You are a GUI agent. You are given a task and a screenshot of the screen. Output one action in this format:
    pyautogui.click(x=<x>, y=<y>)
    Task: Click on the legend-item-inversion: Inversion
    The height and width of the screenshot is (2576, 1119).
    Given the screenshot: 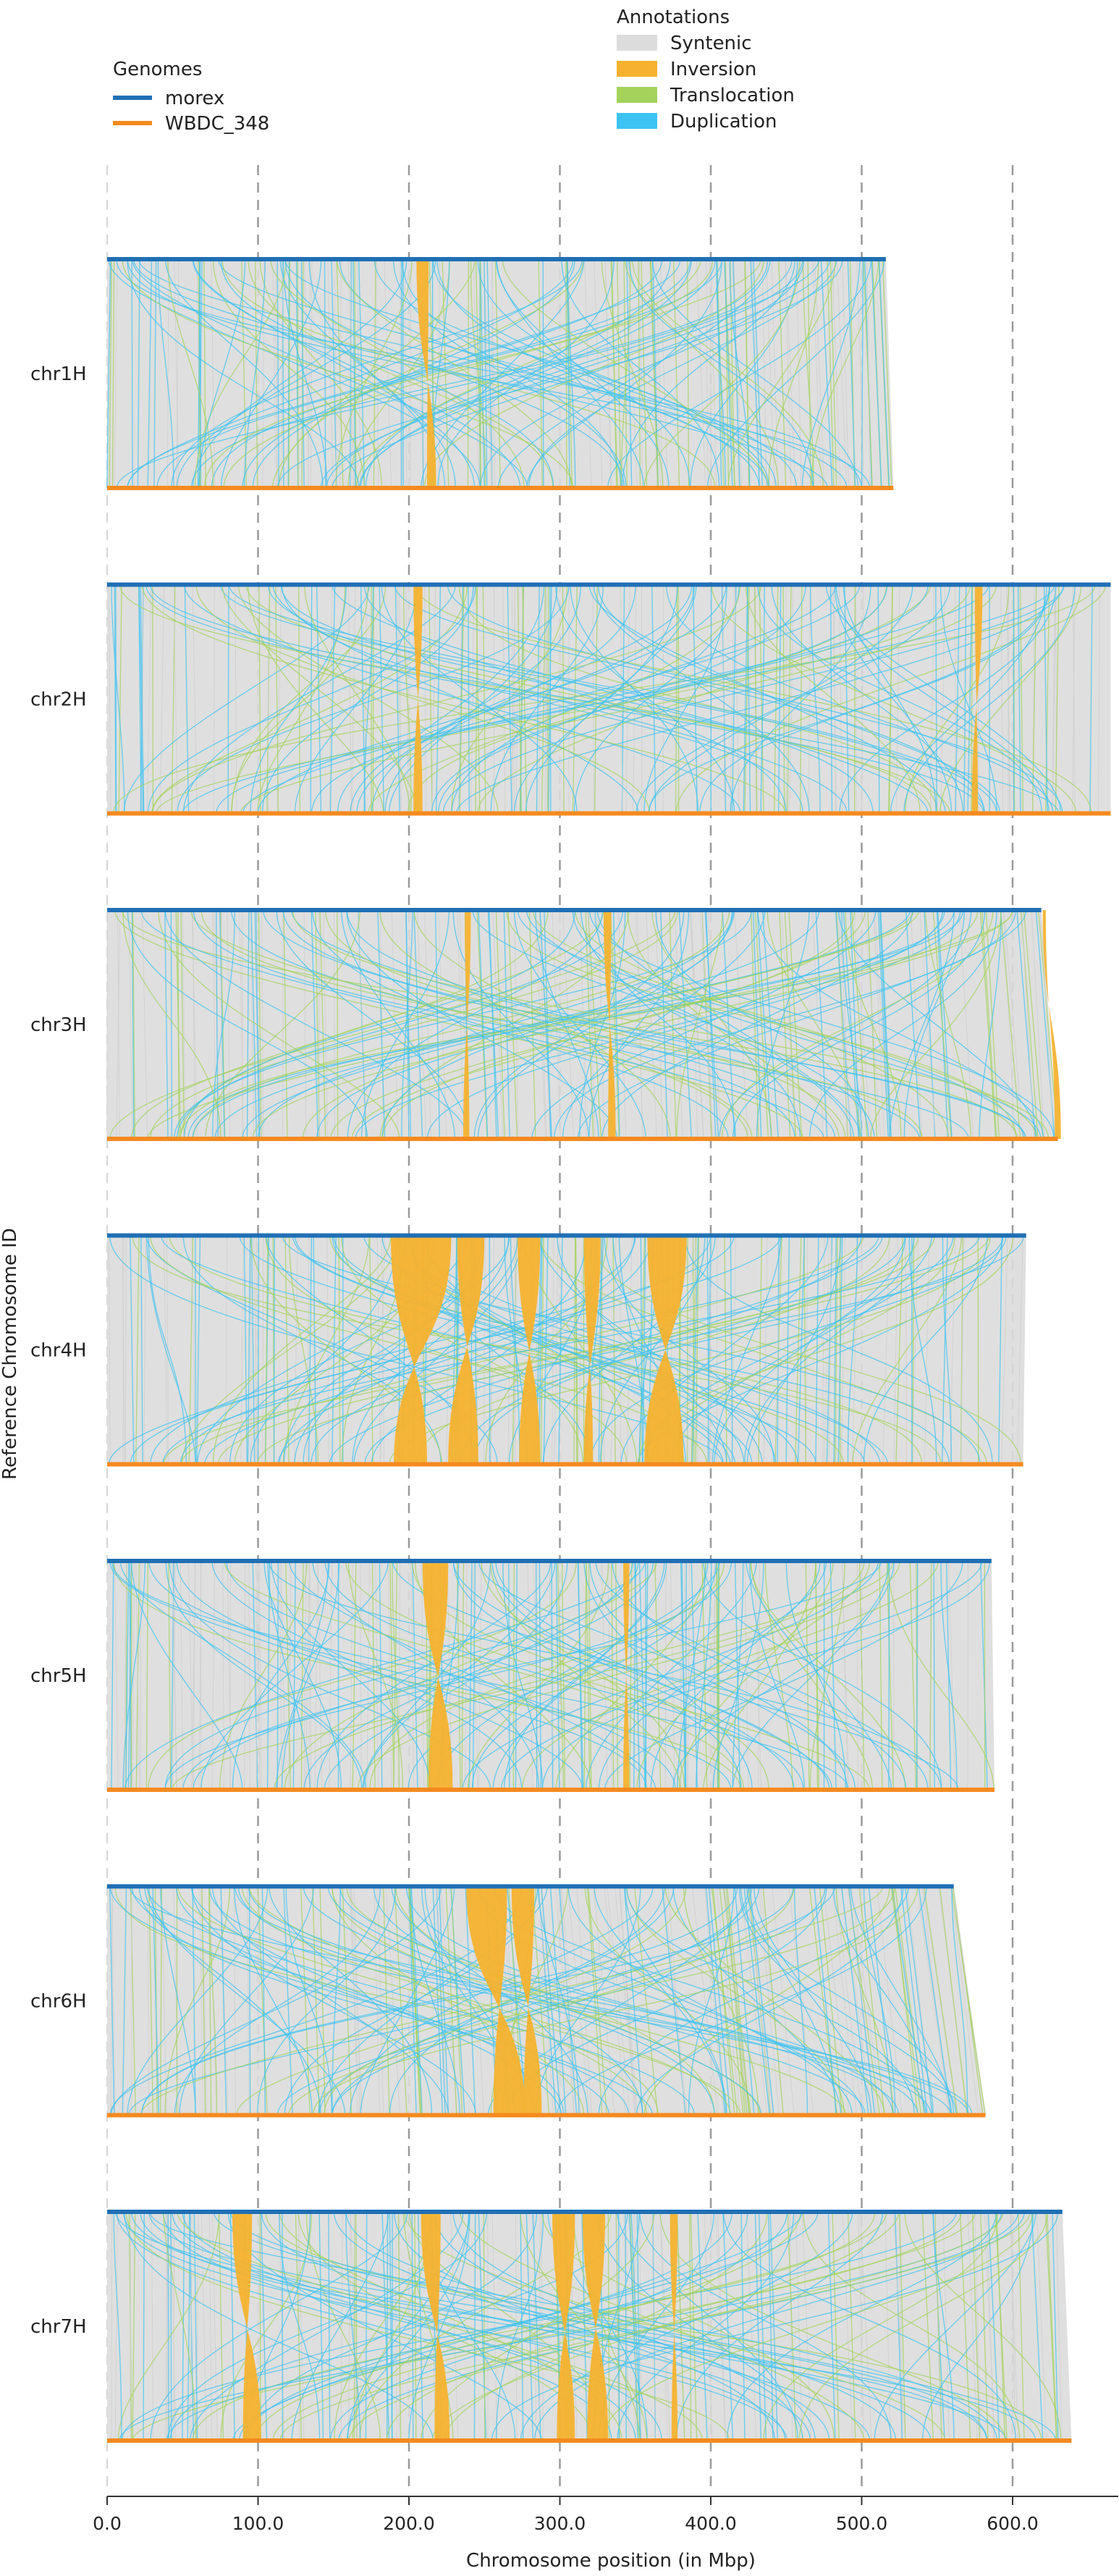 What is the action you would take?
    pyautogui.click(x=686, y=69)
    